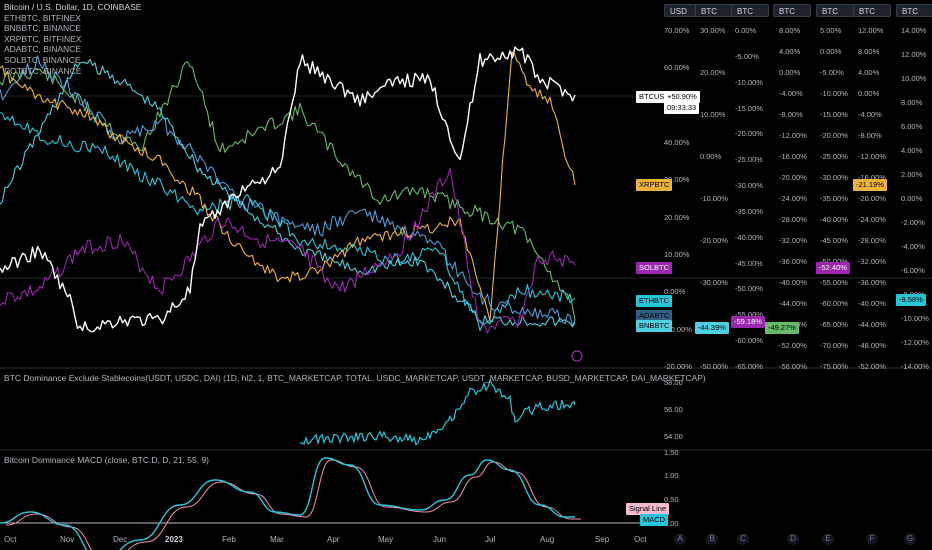  Describe the element at coordinates (749, 160) in the screenshot. I see `scale-2-tick: -25.00%` at that location.